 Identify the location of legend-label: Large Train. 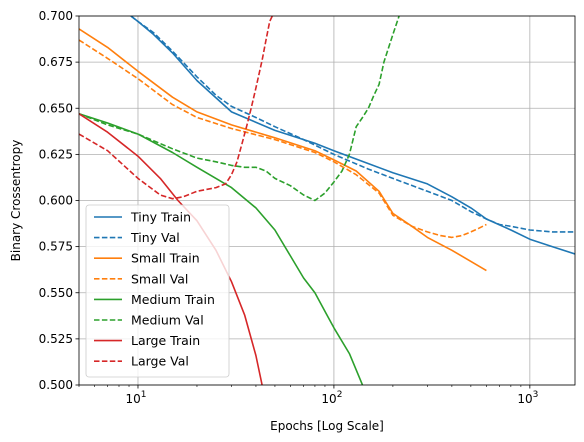
(165, 340).